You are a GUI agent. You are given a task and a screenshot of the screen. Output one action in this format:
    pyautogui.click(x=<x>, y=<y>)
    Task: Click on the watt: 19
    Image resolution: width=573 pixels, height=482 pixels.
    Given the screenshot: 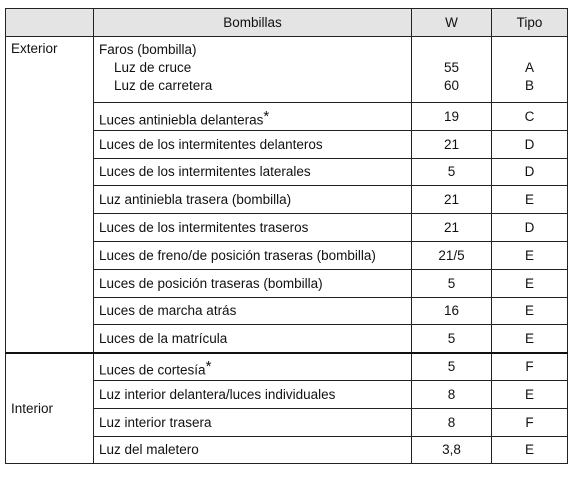 What is the action you would take?
    pyautogui.click(x=451, y=116)
    